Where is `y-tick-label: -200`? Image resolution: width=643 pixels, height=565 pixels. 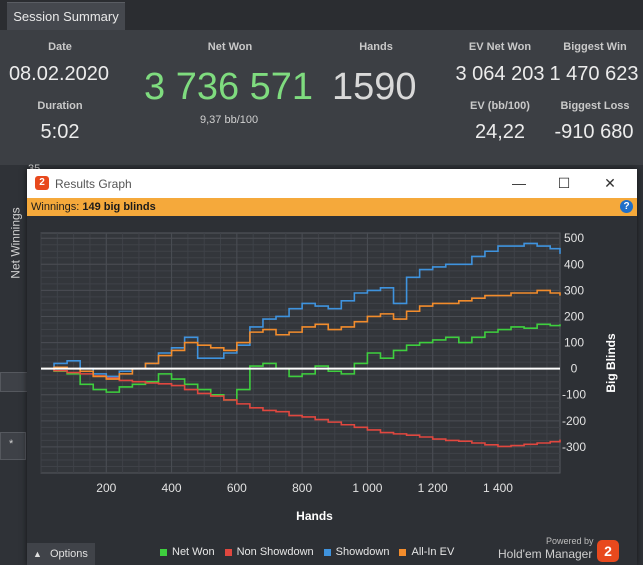 y-tick-label: -200 is located at coordinates (574, 421).